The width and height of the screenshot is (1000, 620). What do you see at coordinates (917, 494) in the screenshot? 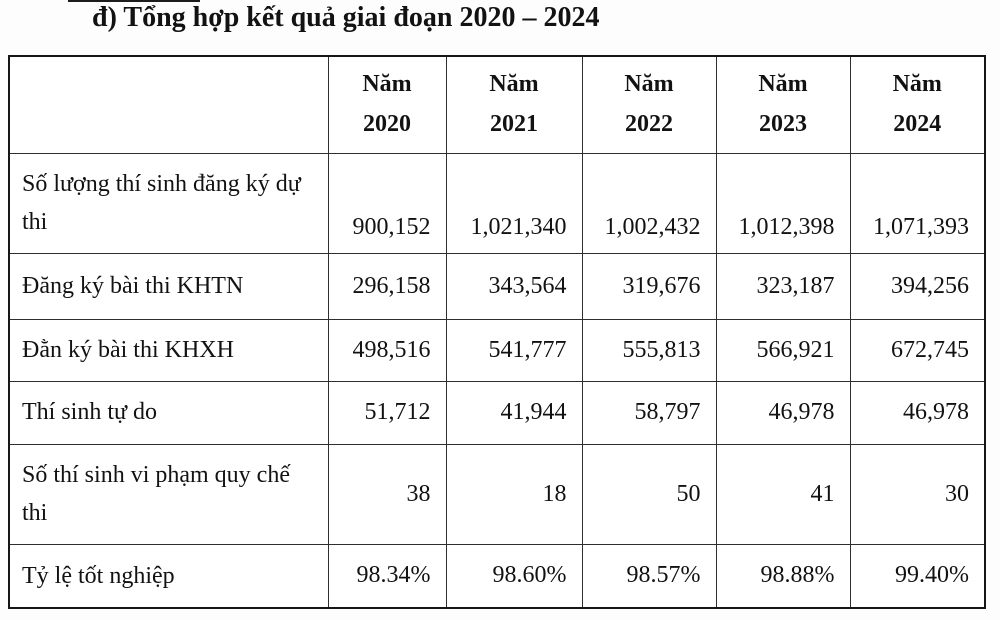
I see `cell-value: 30` at bounding box center [917, 494].